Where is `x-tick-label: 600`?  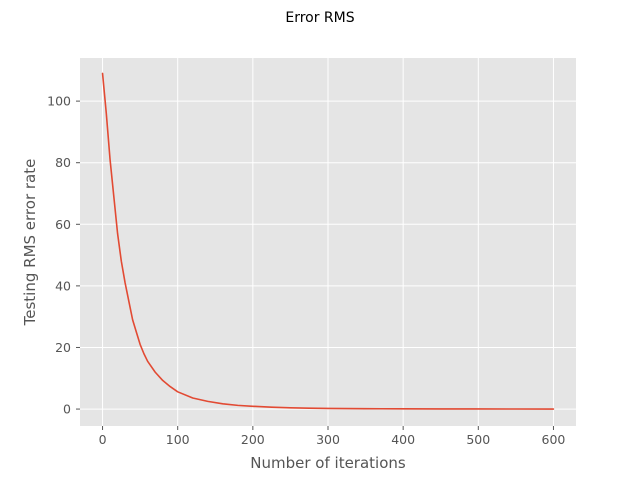 x-tick-label: 600 is located at coordinates (554, 439).